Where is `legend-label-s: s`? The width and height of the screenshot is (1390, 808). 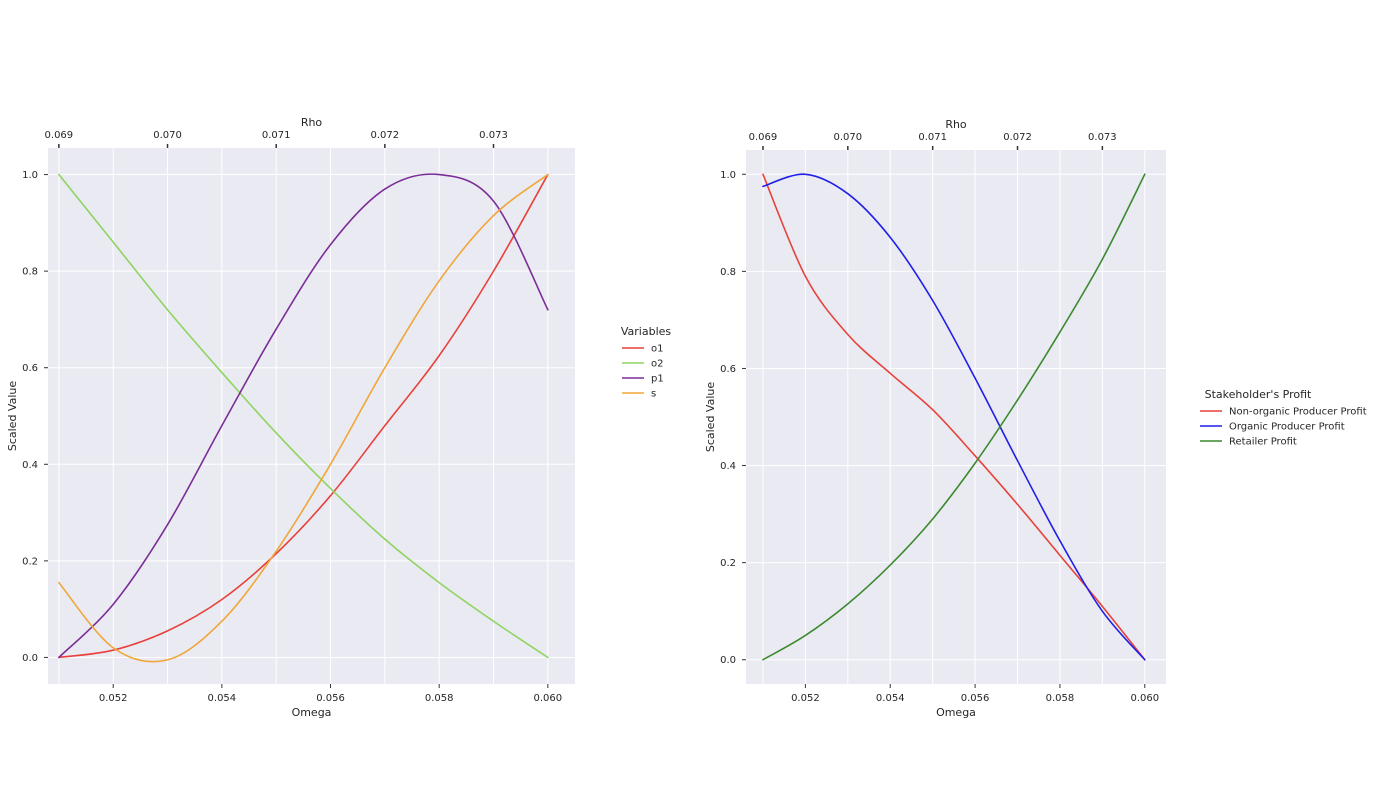 legend-label-s: s is located at coordinates (653, 394).